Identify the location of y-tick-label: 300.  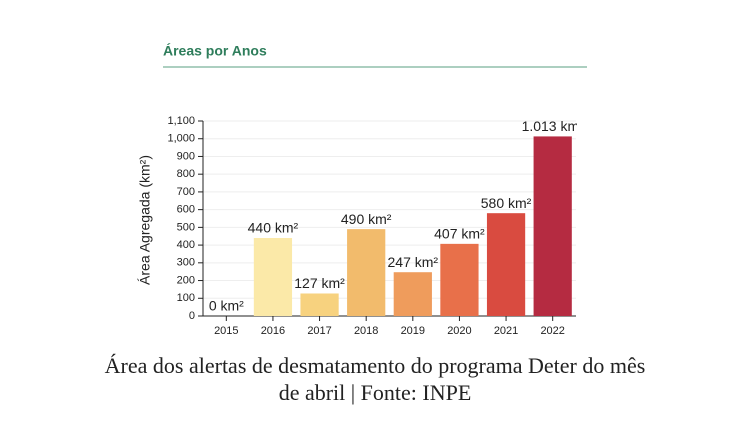
(186, 263).